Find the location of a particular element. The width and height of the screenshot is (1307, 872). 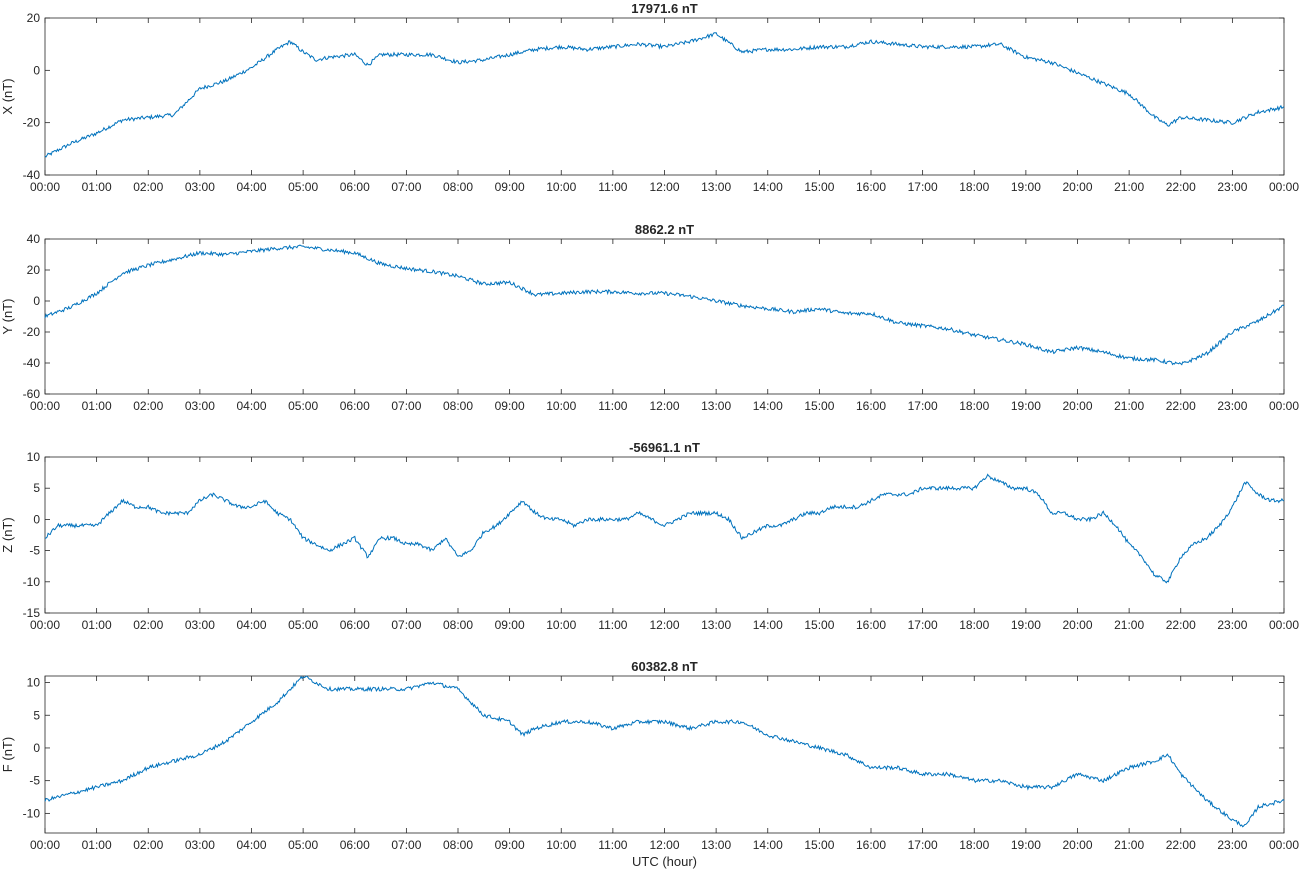

x-tick-label: 01:00 is located at coordinates (97, 845).